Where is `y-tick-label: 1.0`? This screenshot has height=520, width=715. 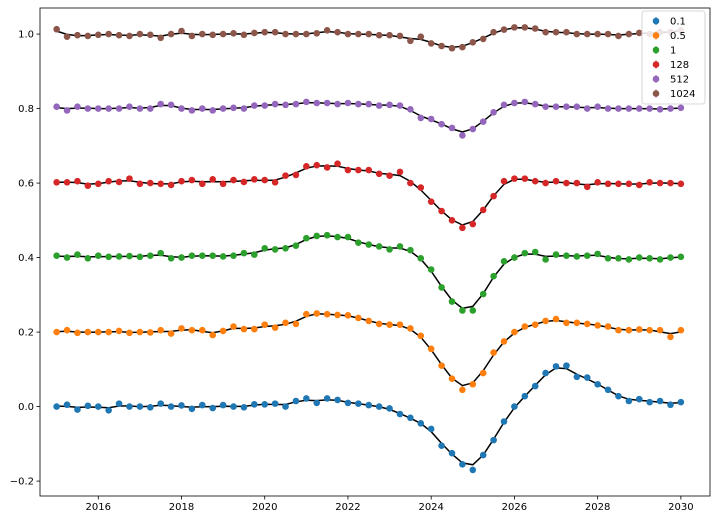 y-tick-label: 1.0 is located at coordinates (26, 35).